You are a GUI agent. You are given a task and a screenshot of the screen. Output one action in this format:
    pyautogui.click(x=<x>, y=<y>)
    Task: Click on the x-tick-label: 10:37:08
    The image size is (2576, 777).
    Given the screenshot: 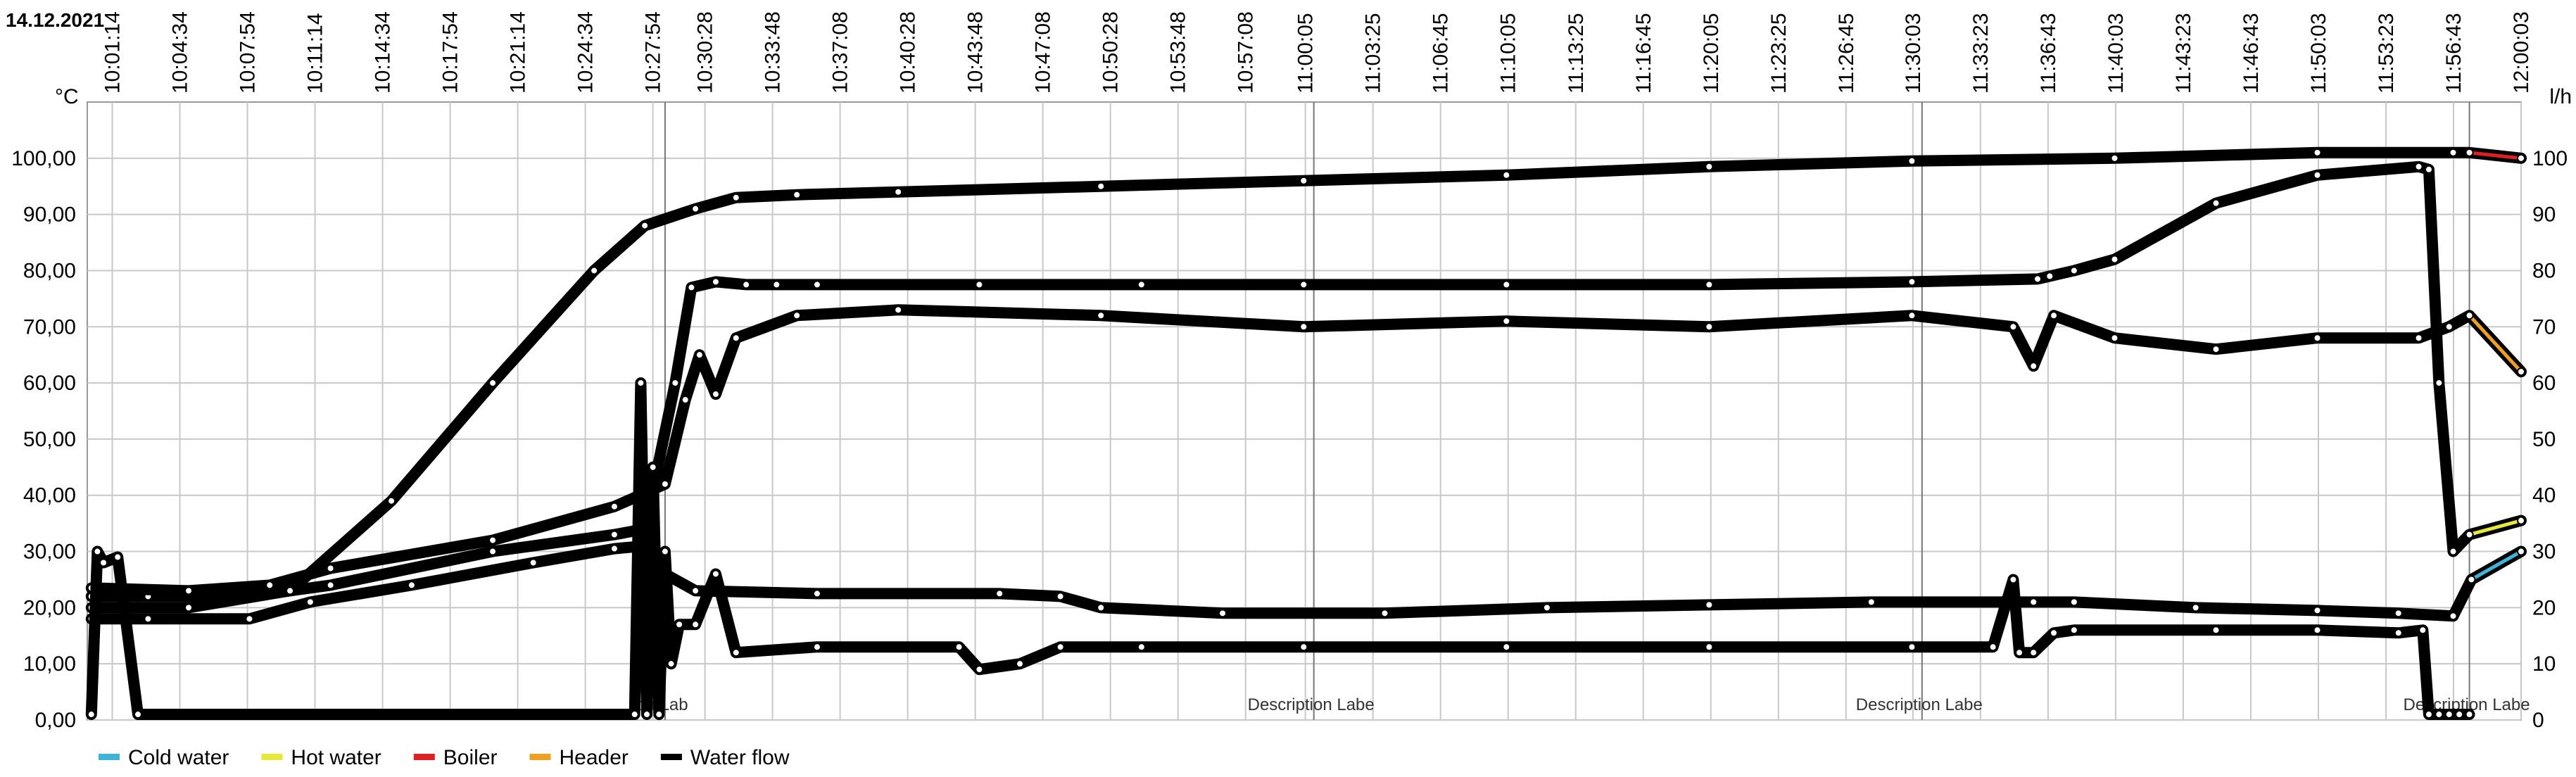 What is the action you would take?
    pyautogui.click(x=840, y=52)
    